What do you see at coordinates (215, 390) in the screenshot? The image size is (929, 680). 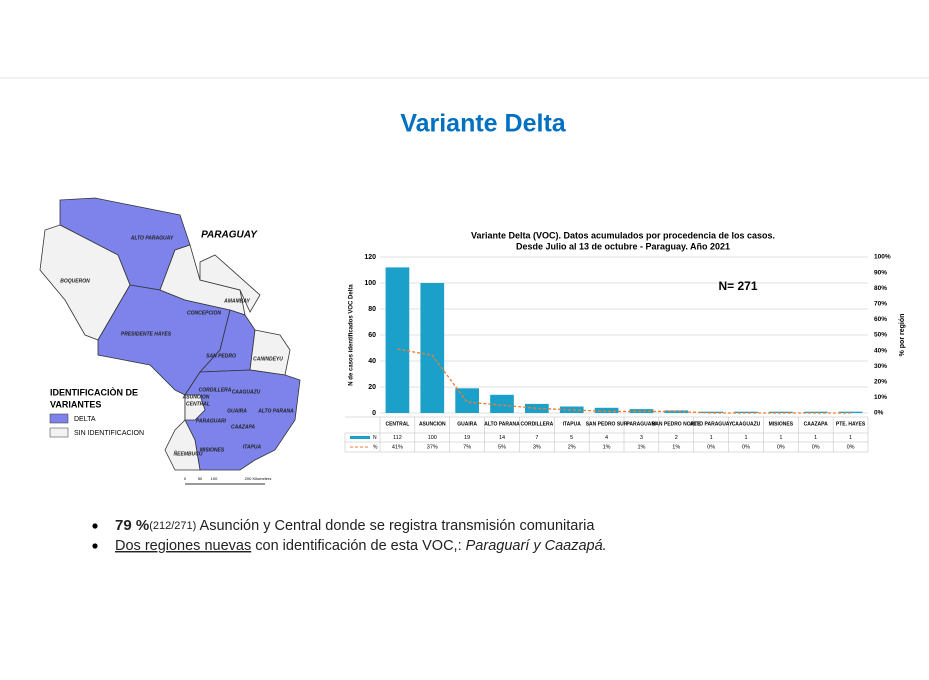 I see `map-label: CORDILLERA` at bounding box center [215, 390].